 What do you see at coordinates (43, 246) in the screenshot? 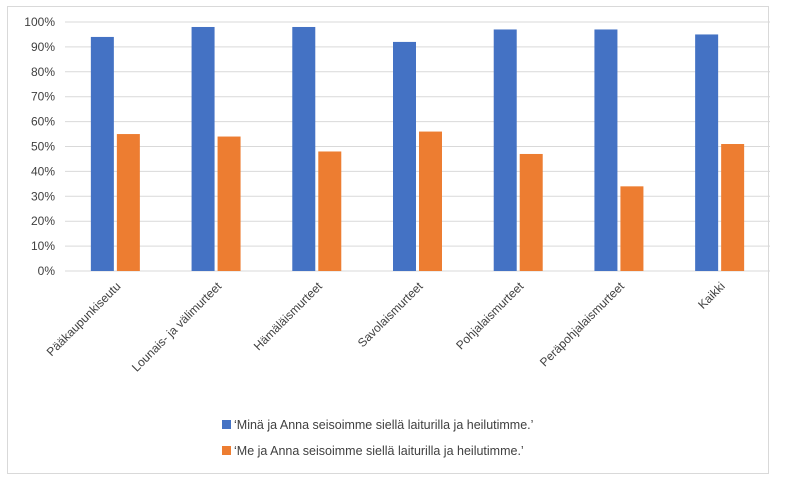
I see `y-tick-label: 10%` at bounding box center [43, 246].